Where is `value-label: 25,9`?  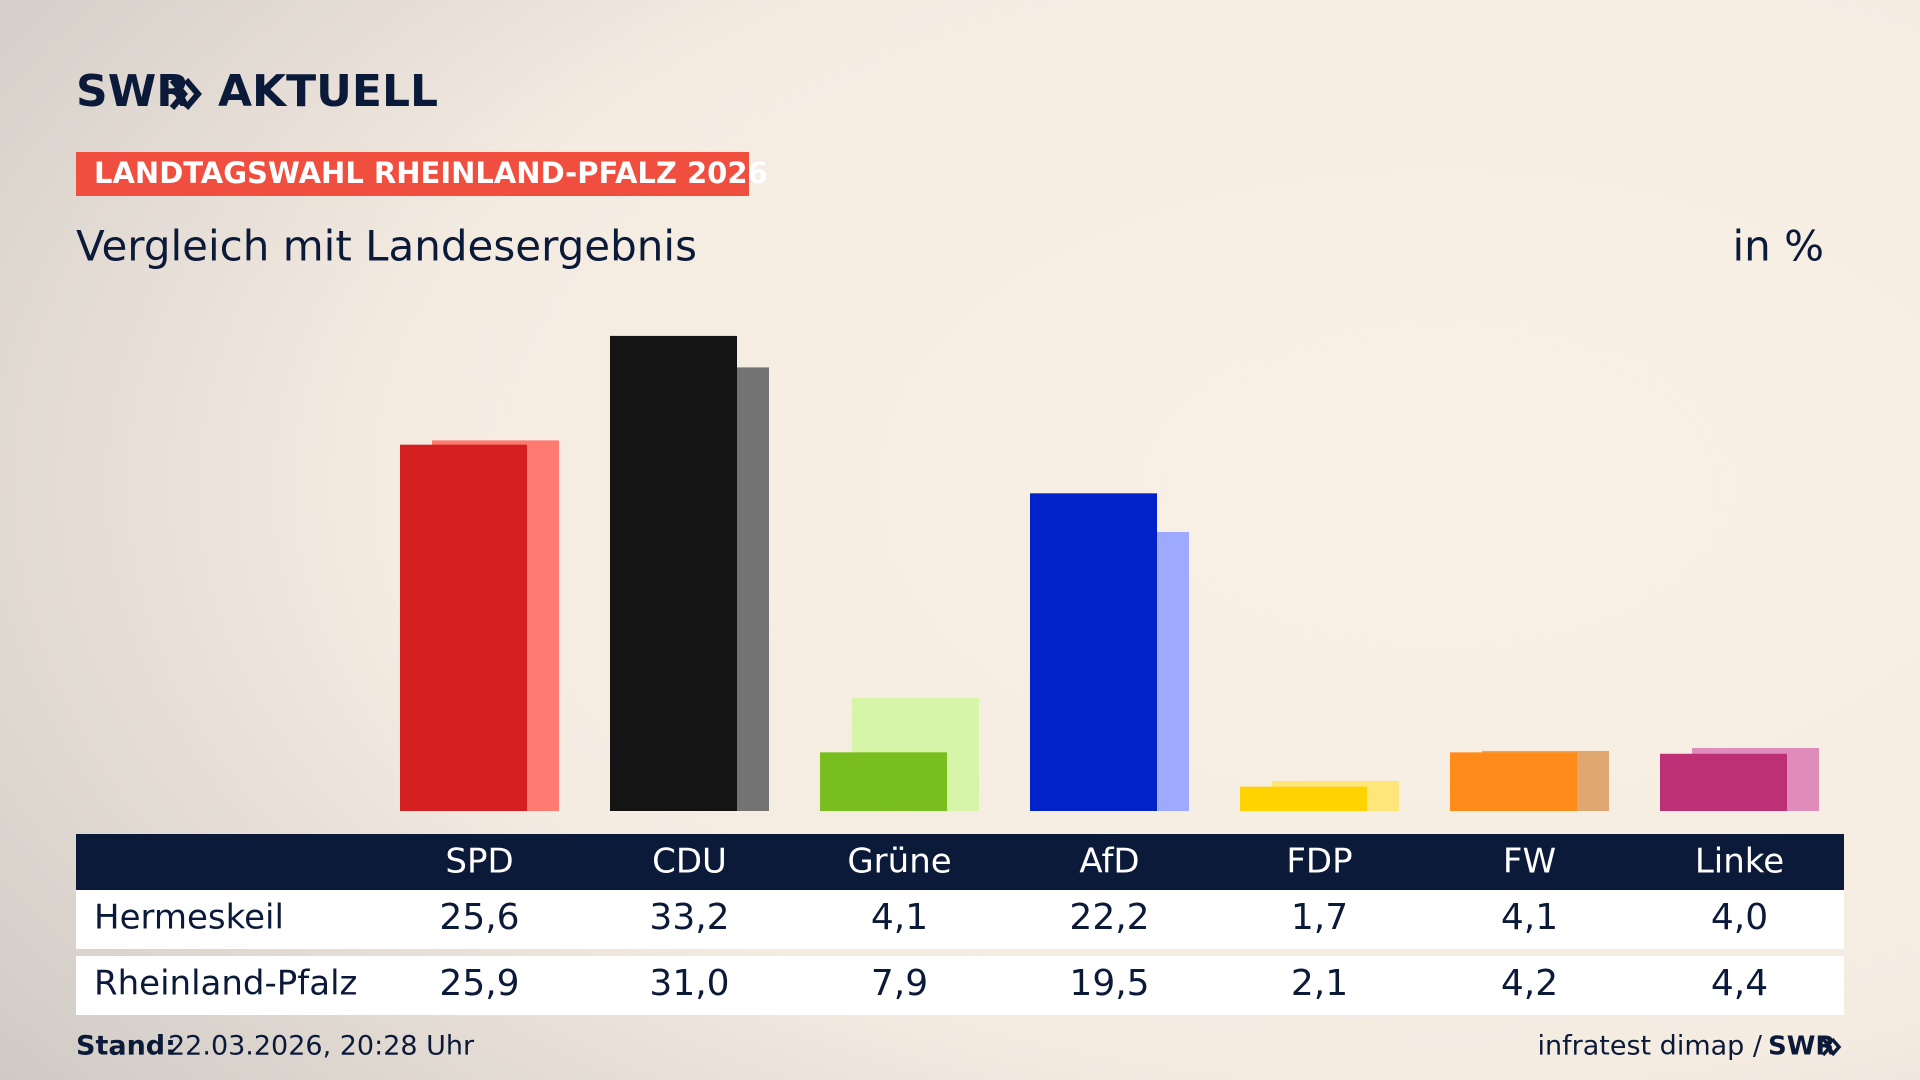 value-label: 25,9 is located at coordinates (479, 983).